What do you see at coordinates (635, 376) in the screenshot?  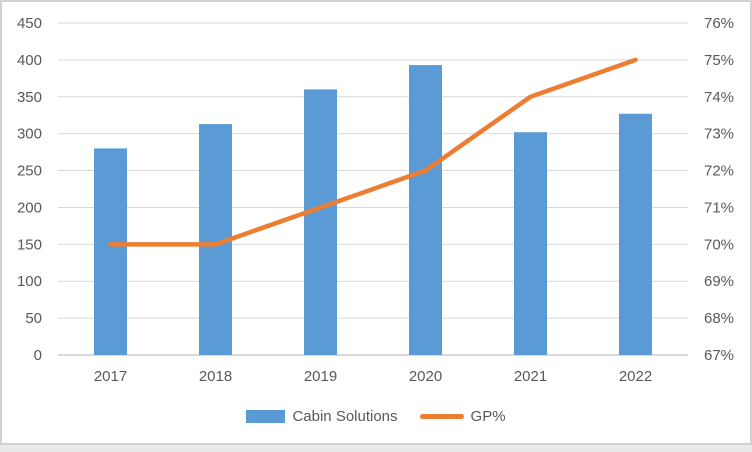 I see `x-axis-tick-2022: 2022` at bounding box center [635, 376].